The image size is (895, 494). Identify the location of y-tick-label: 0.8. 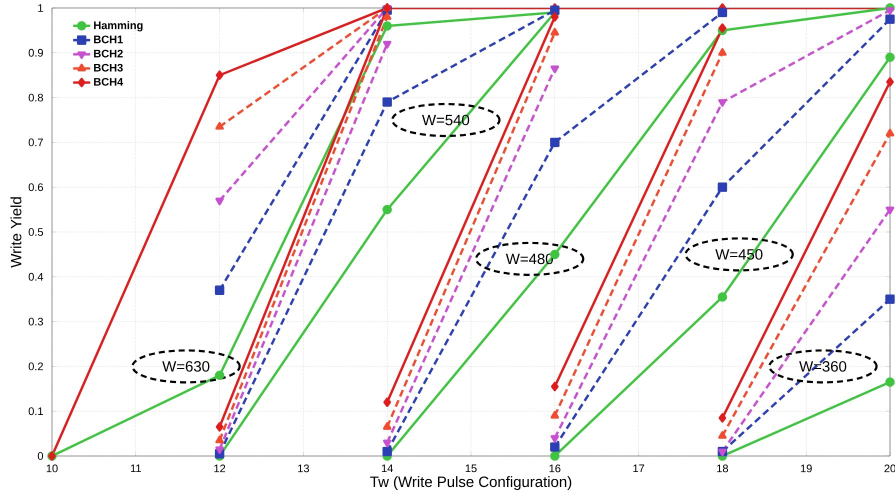
(35, 98).